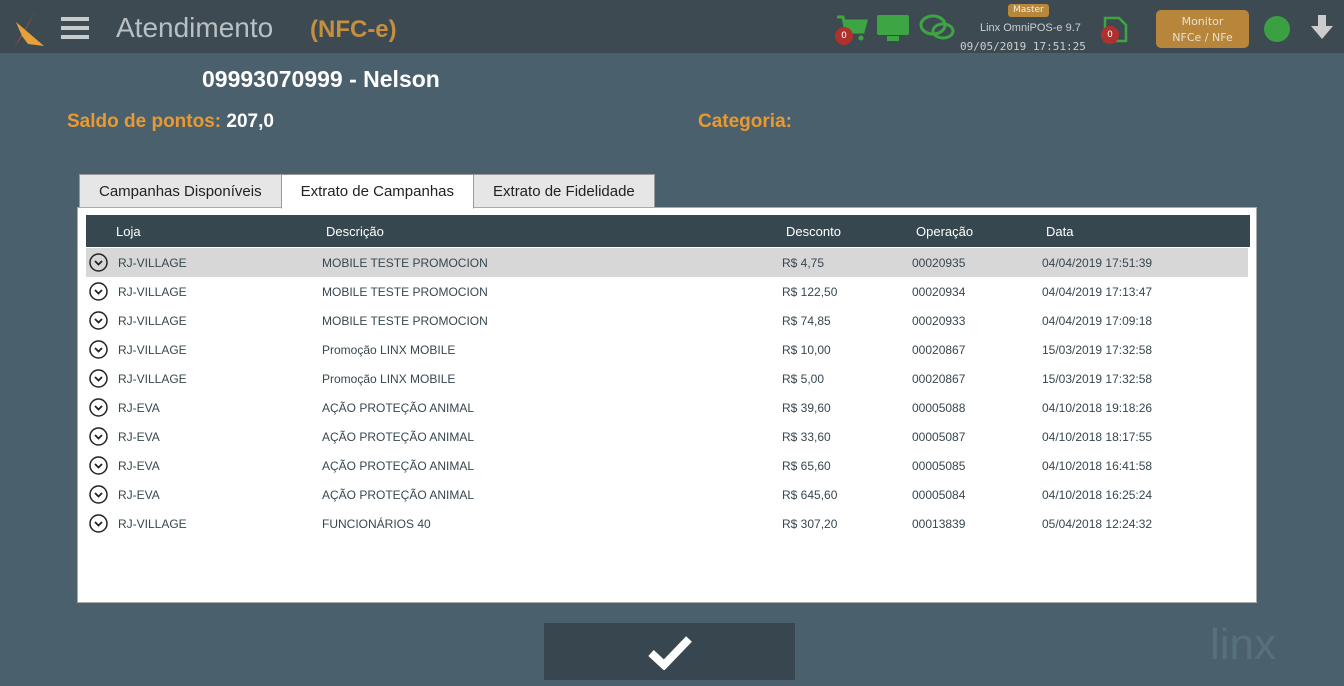 This screenshot has height=686, width=1344. What do you see at coordinates (180, 191) in the screenshot?
I see `tab-campanhas-disponiveis: Campanhas Disponíveis` at bounding box center [180, 191].